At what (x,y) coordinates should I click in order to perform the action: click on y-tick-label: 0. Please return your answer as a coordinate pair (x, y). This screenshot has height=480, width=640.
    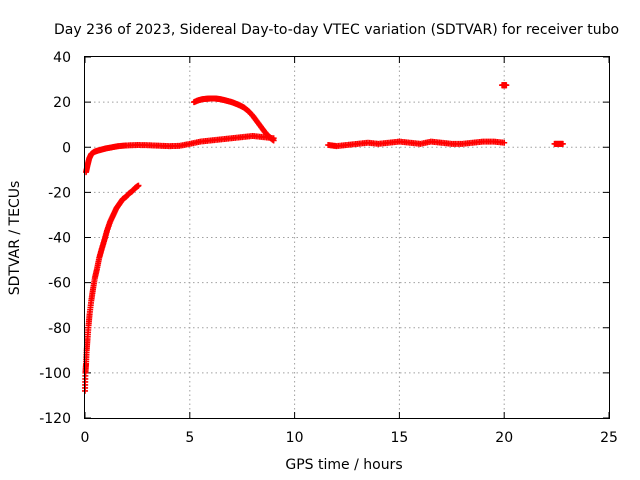
    Looking at the image, I should click on (66, 148).